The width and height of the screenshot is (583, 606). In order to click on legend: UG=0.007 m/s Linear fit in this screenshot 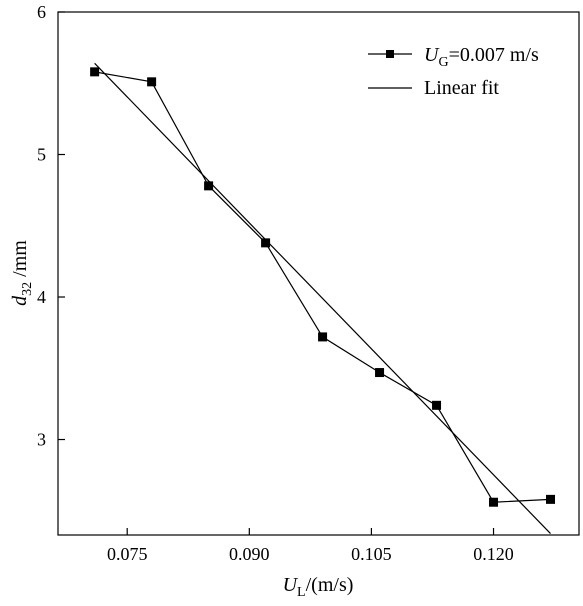, I will do `click(453, 71)`.